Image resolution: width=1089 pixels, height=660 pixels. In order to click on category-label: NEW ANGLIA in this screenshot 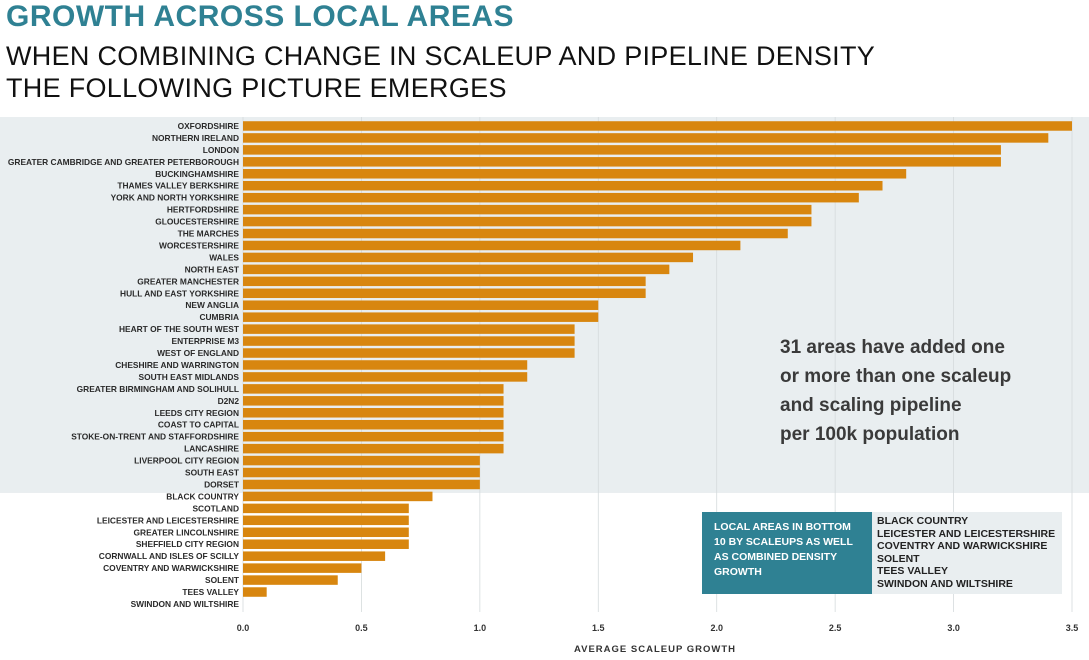, I will do `click(212, 305)`.